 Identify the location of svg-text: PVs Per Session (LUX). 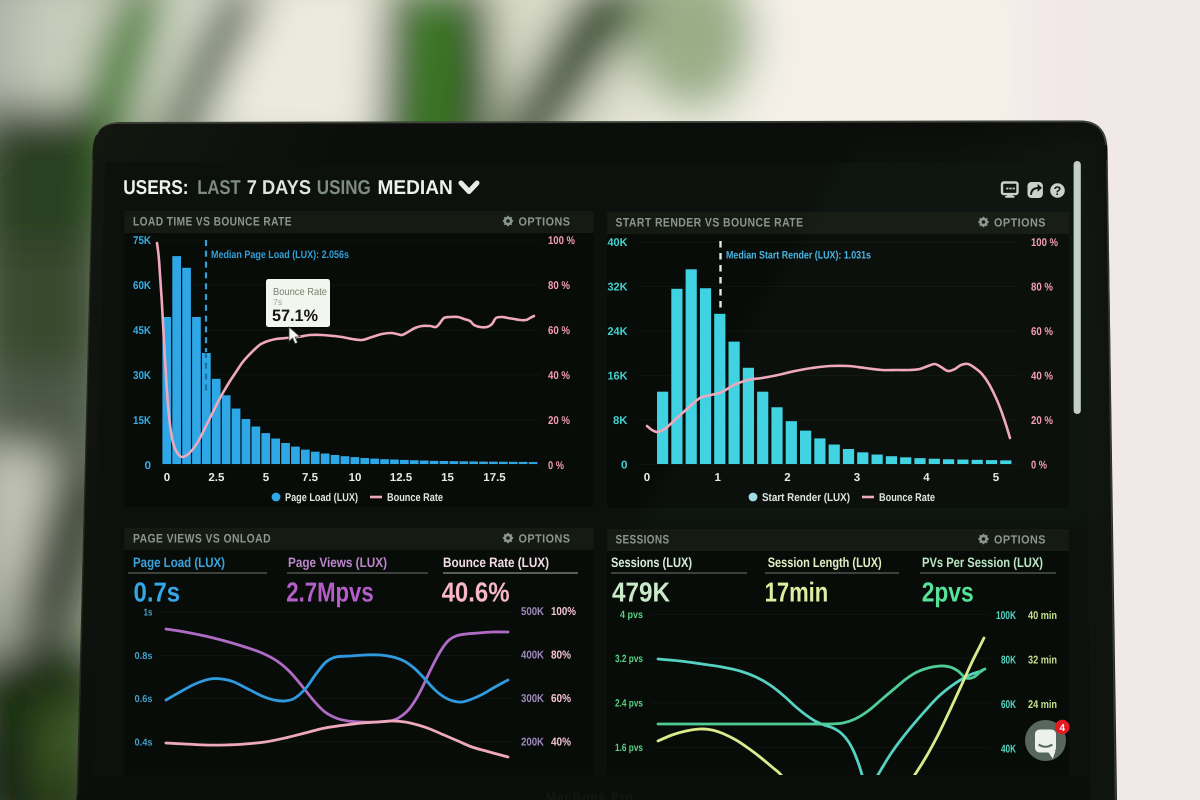
(982, 562).